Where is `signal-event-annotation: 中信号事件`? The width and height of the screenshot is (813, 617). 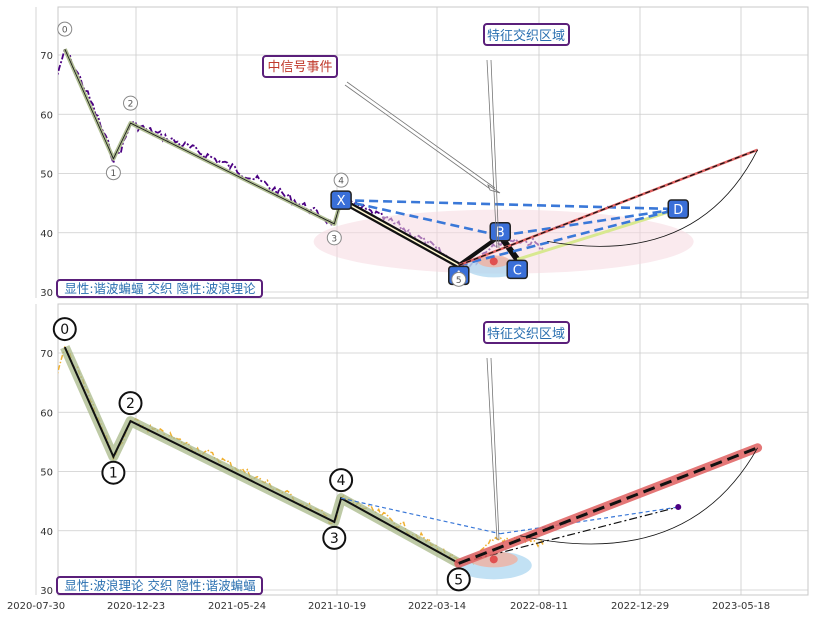 signal-event-annotation: 中信号事件 is located at coordinates (381, 124).